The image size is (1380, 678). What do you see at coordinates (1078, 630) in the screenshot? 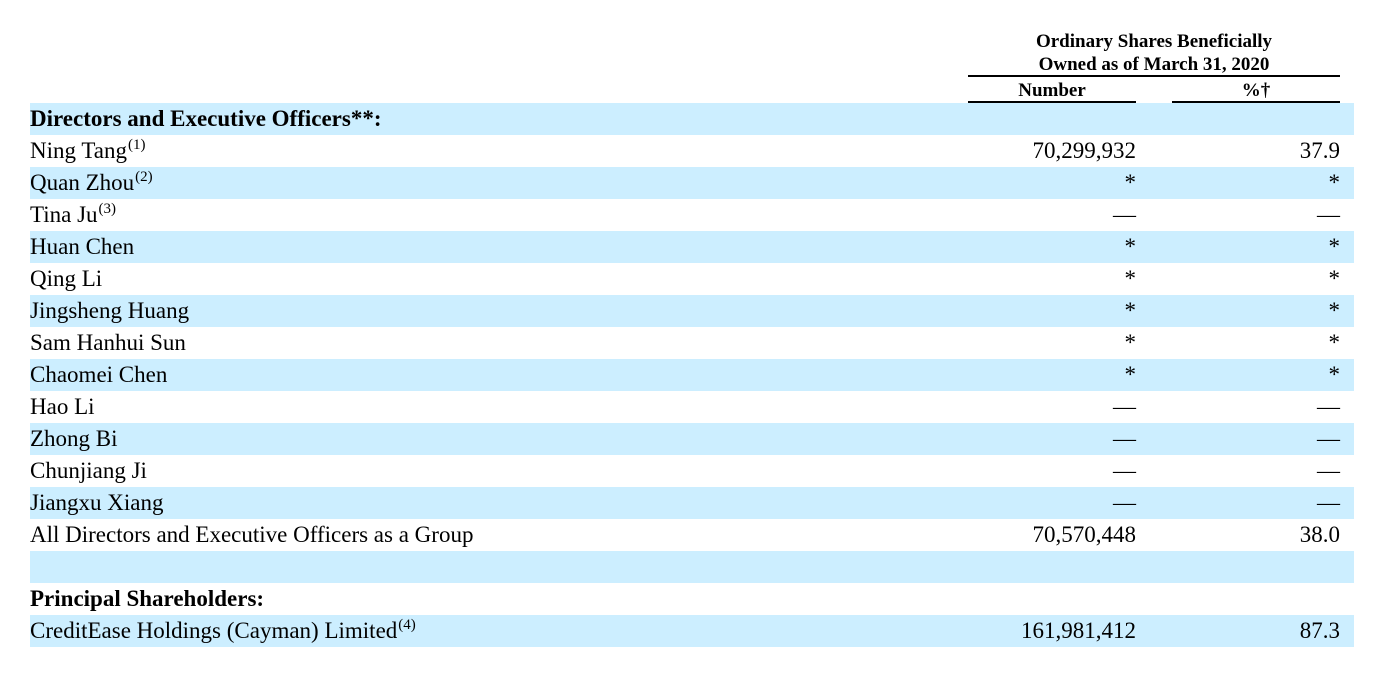
I see `shares-number: 161,981,412` at bounding box center [1078, 630].